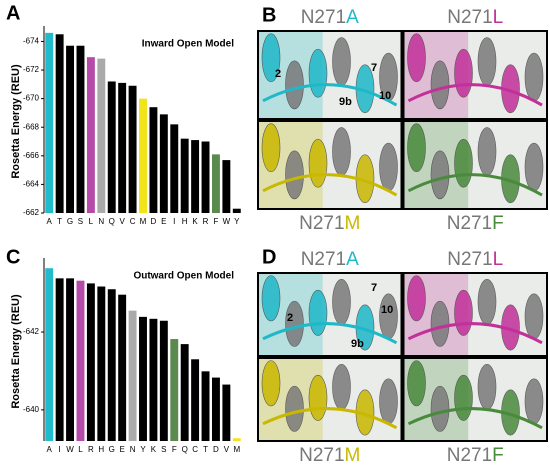  What do you see at coordinates (31, 212) in the screenshot?
I see `y-tick-label: -662` at bounding box center [31, 212].